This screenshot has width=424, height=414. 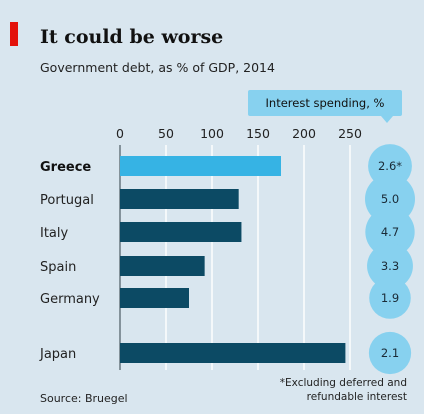 What do you see at coordinates (57, 354) in the screenshot?
I see `category-label-japan: Japan` at bounding box center [57, 354].